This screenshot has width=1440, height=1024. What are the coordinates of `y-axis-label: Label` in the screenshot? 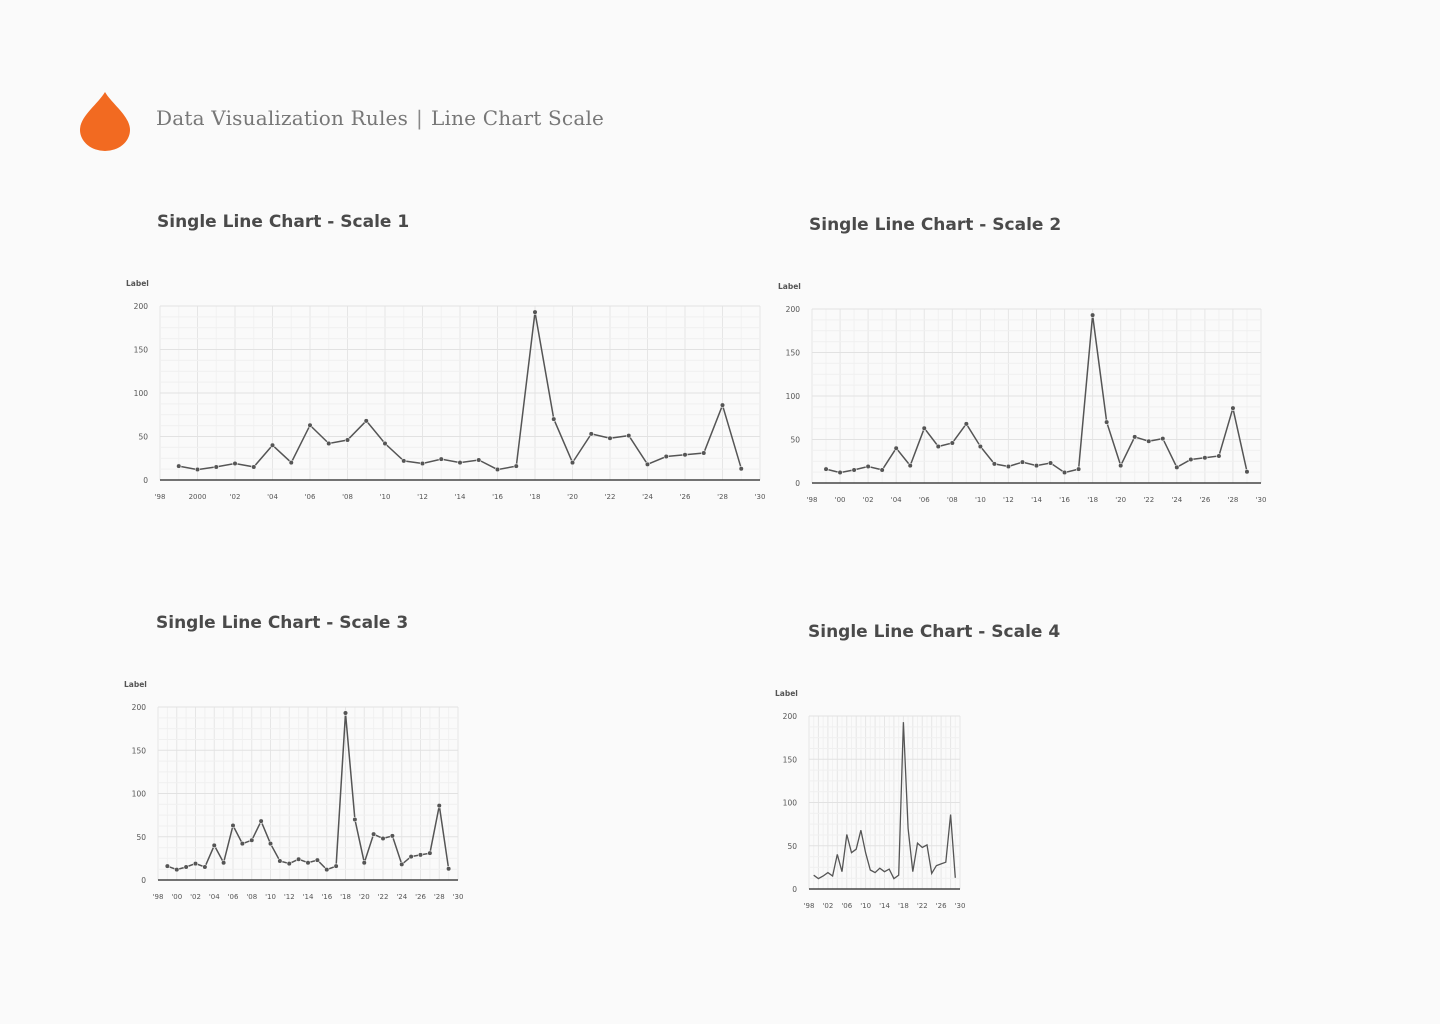 It's located at (789, 286).